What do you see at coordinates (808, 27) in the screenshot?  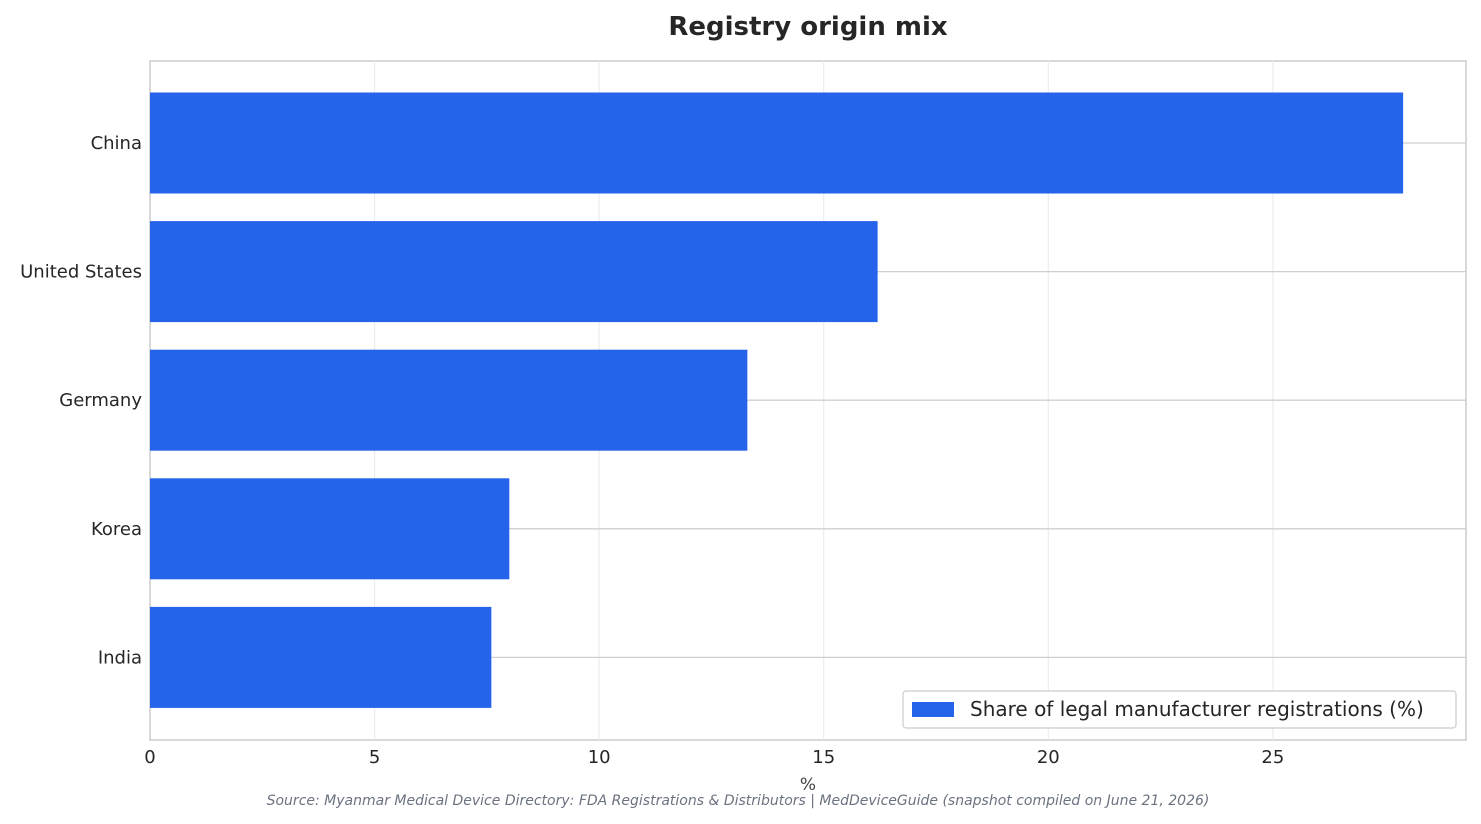 I see `chart-title: Registry origin mix` at bounding box center [808, 27].